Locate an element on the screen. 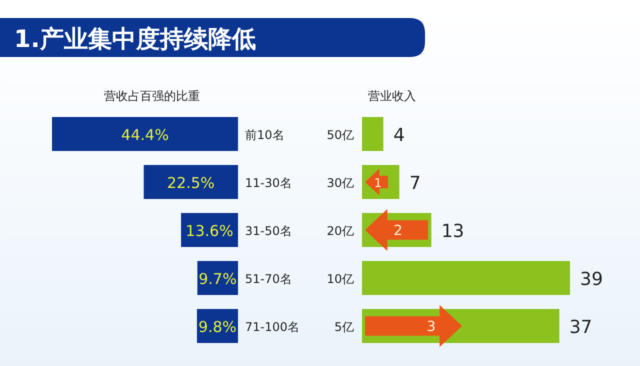  y-tick-label: 20亿 is located at coordinates (340, 231).